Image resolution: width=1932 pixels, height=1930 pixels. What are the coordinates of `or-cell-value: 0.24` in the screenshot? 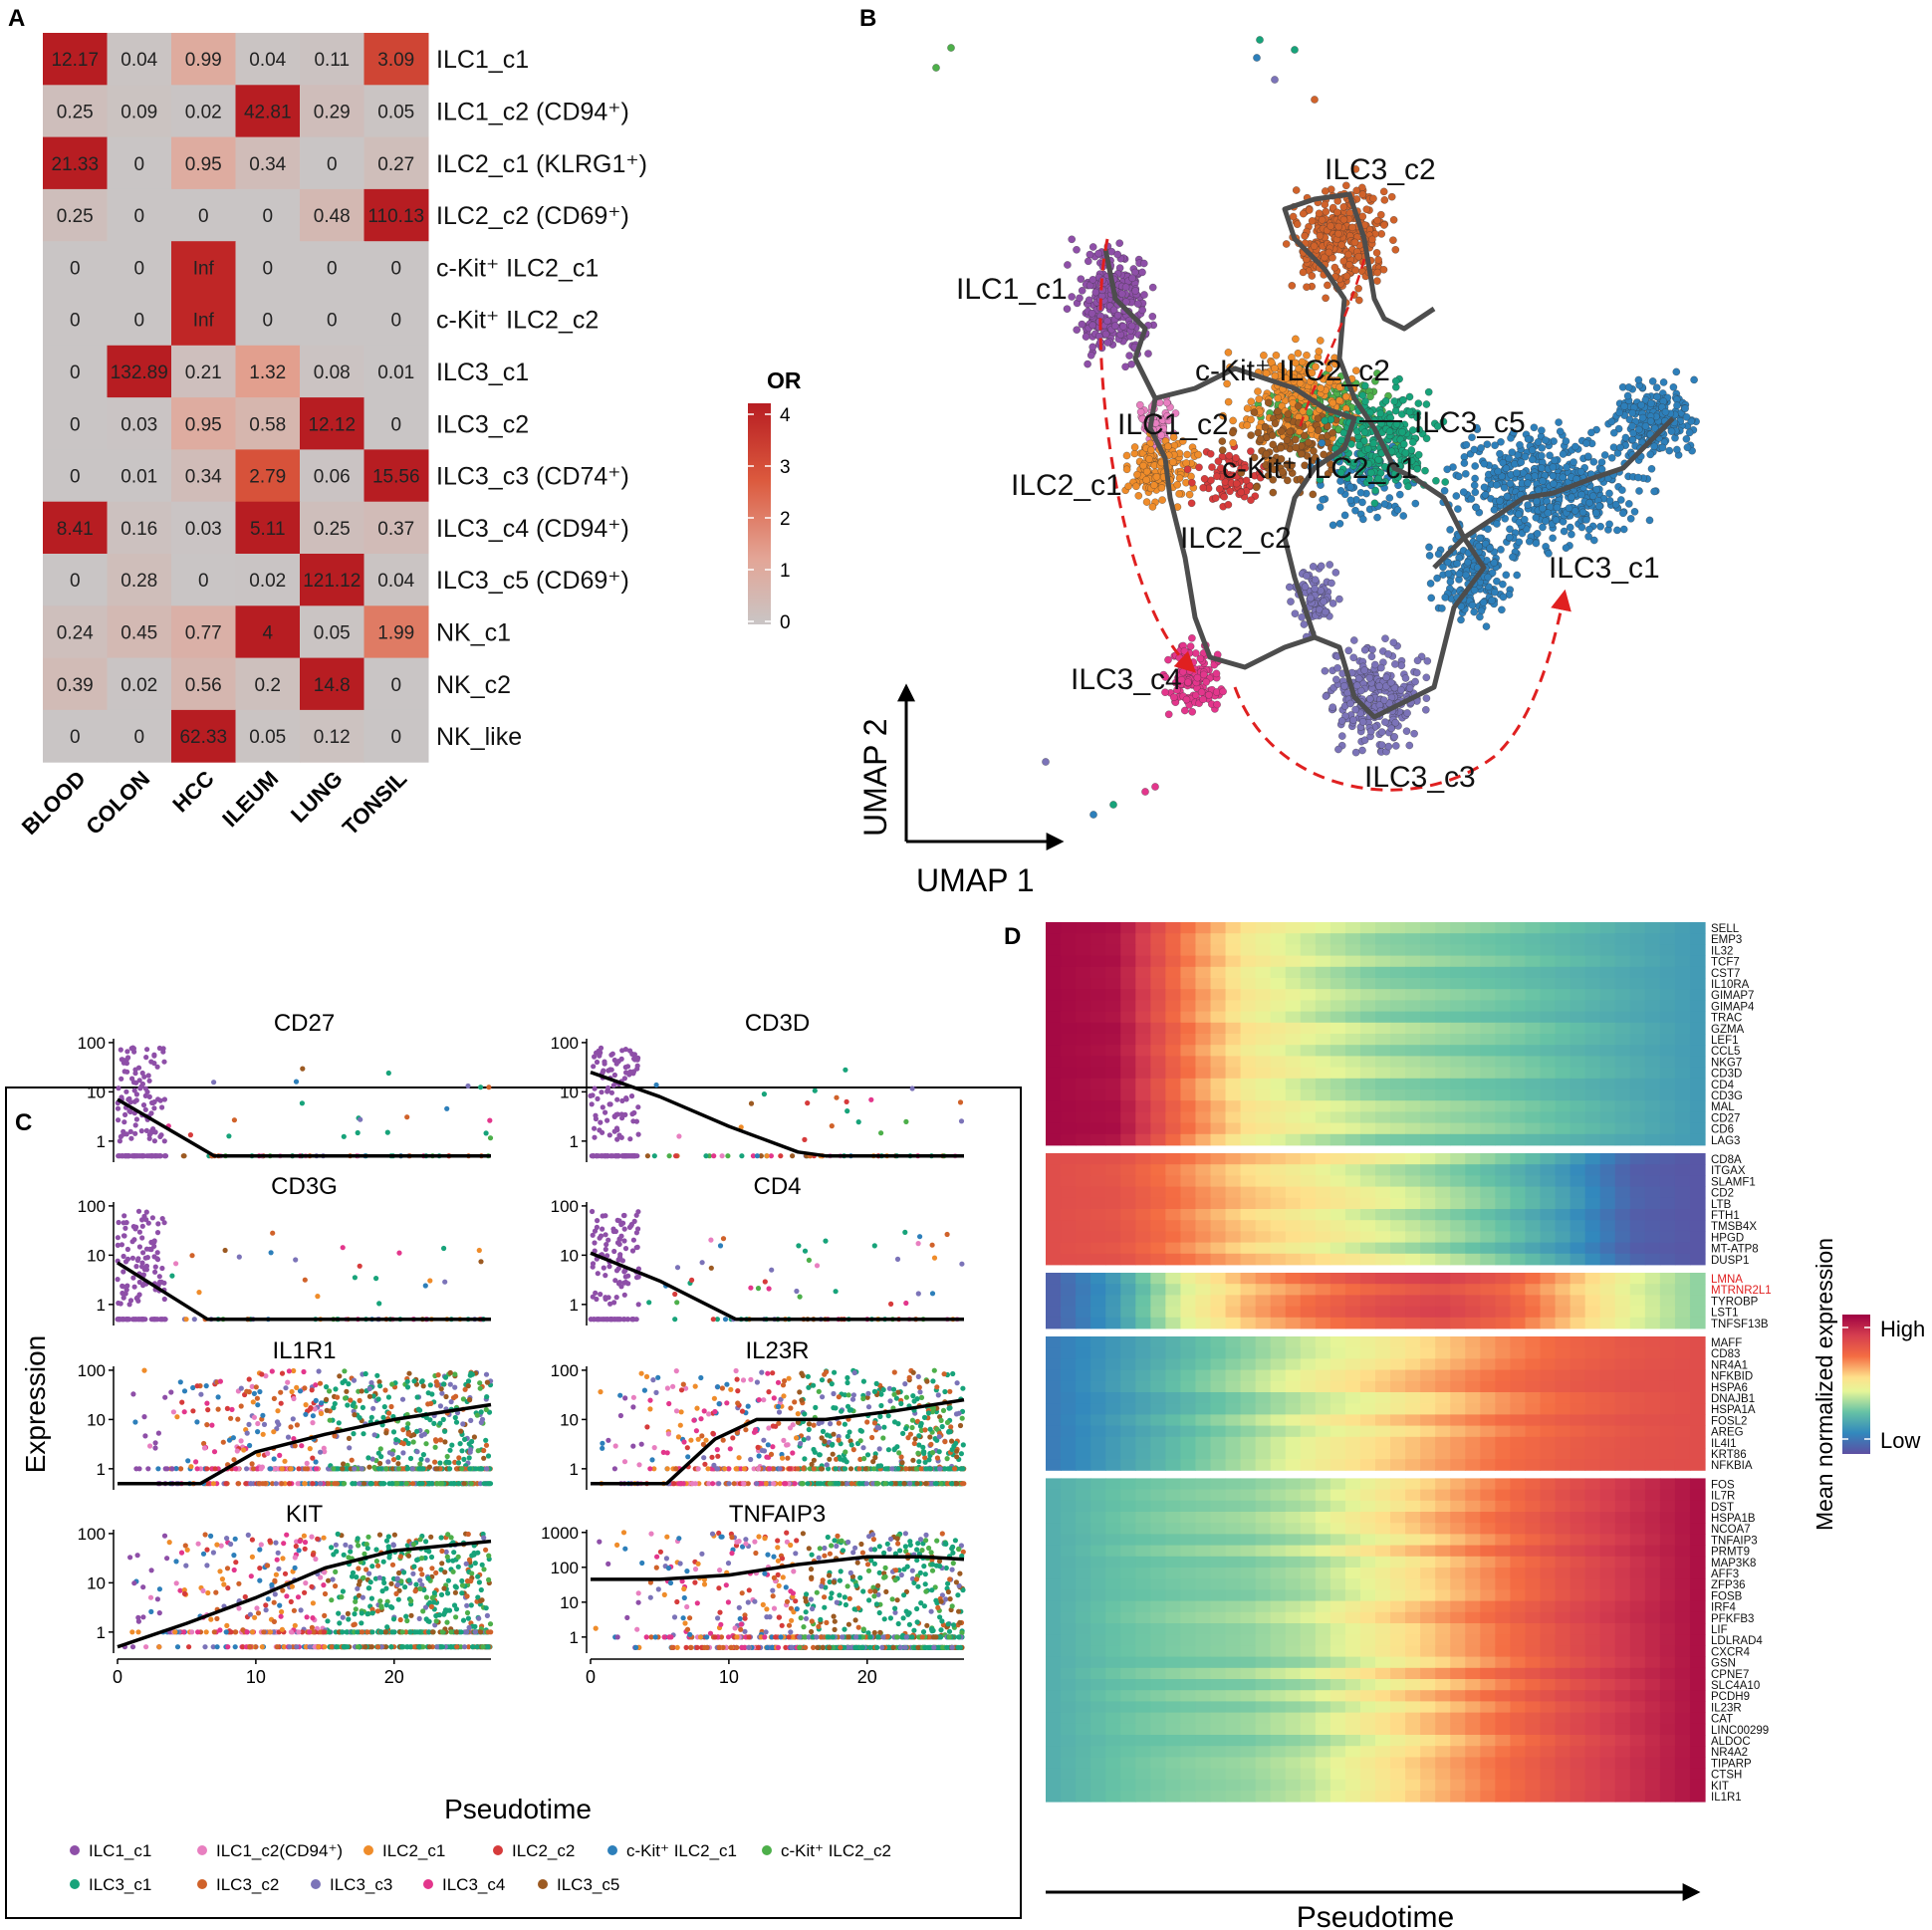 It's located at (76, 632).